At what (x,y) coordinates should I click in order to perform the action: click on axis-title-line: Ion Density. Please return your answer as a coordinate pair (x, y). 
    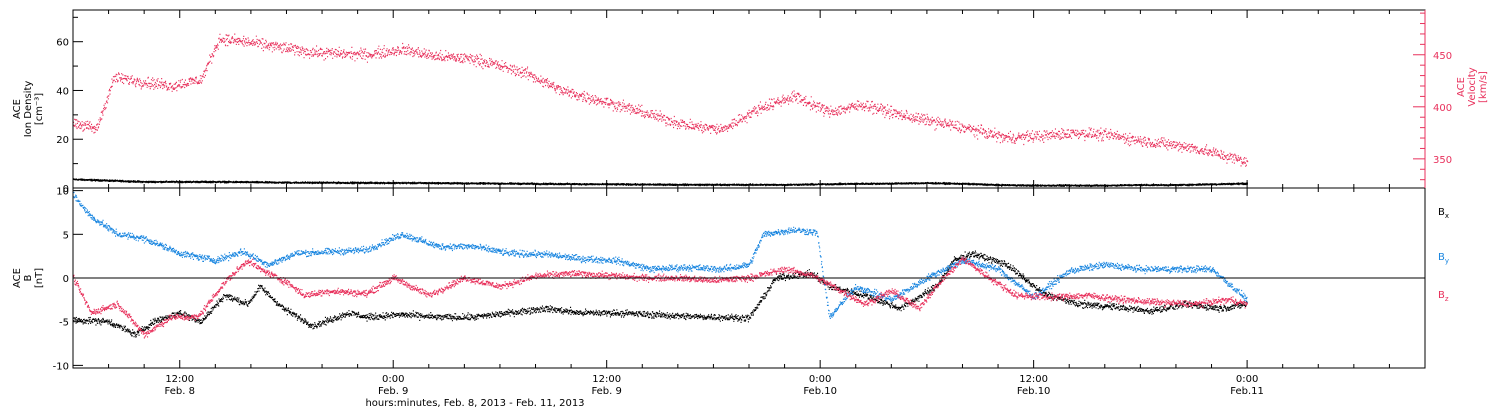
    Looking at the image, I should click on (28, 109).